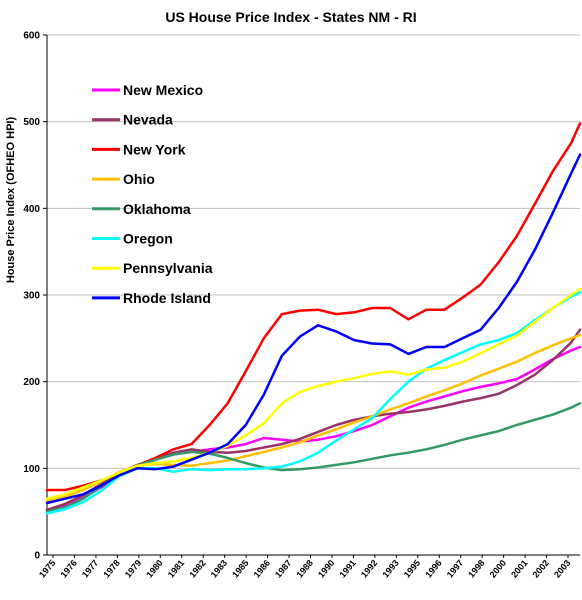  Describe the element at coordinates (197, 569) in the screenshot. I see `x-tick-label: 1982` at that location.